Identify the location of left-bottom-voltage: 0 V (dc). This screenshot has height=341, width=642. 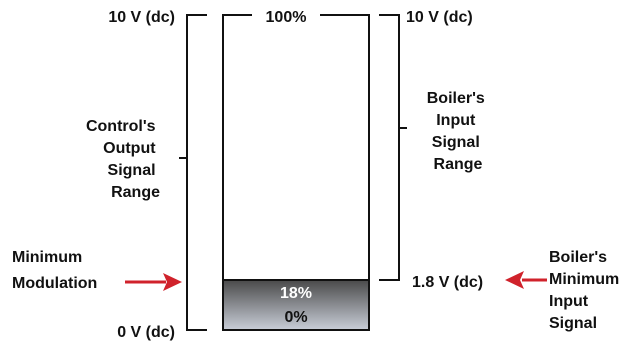
(146, 332).